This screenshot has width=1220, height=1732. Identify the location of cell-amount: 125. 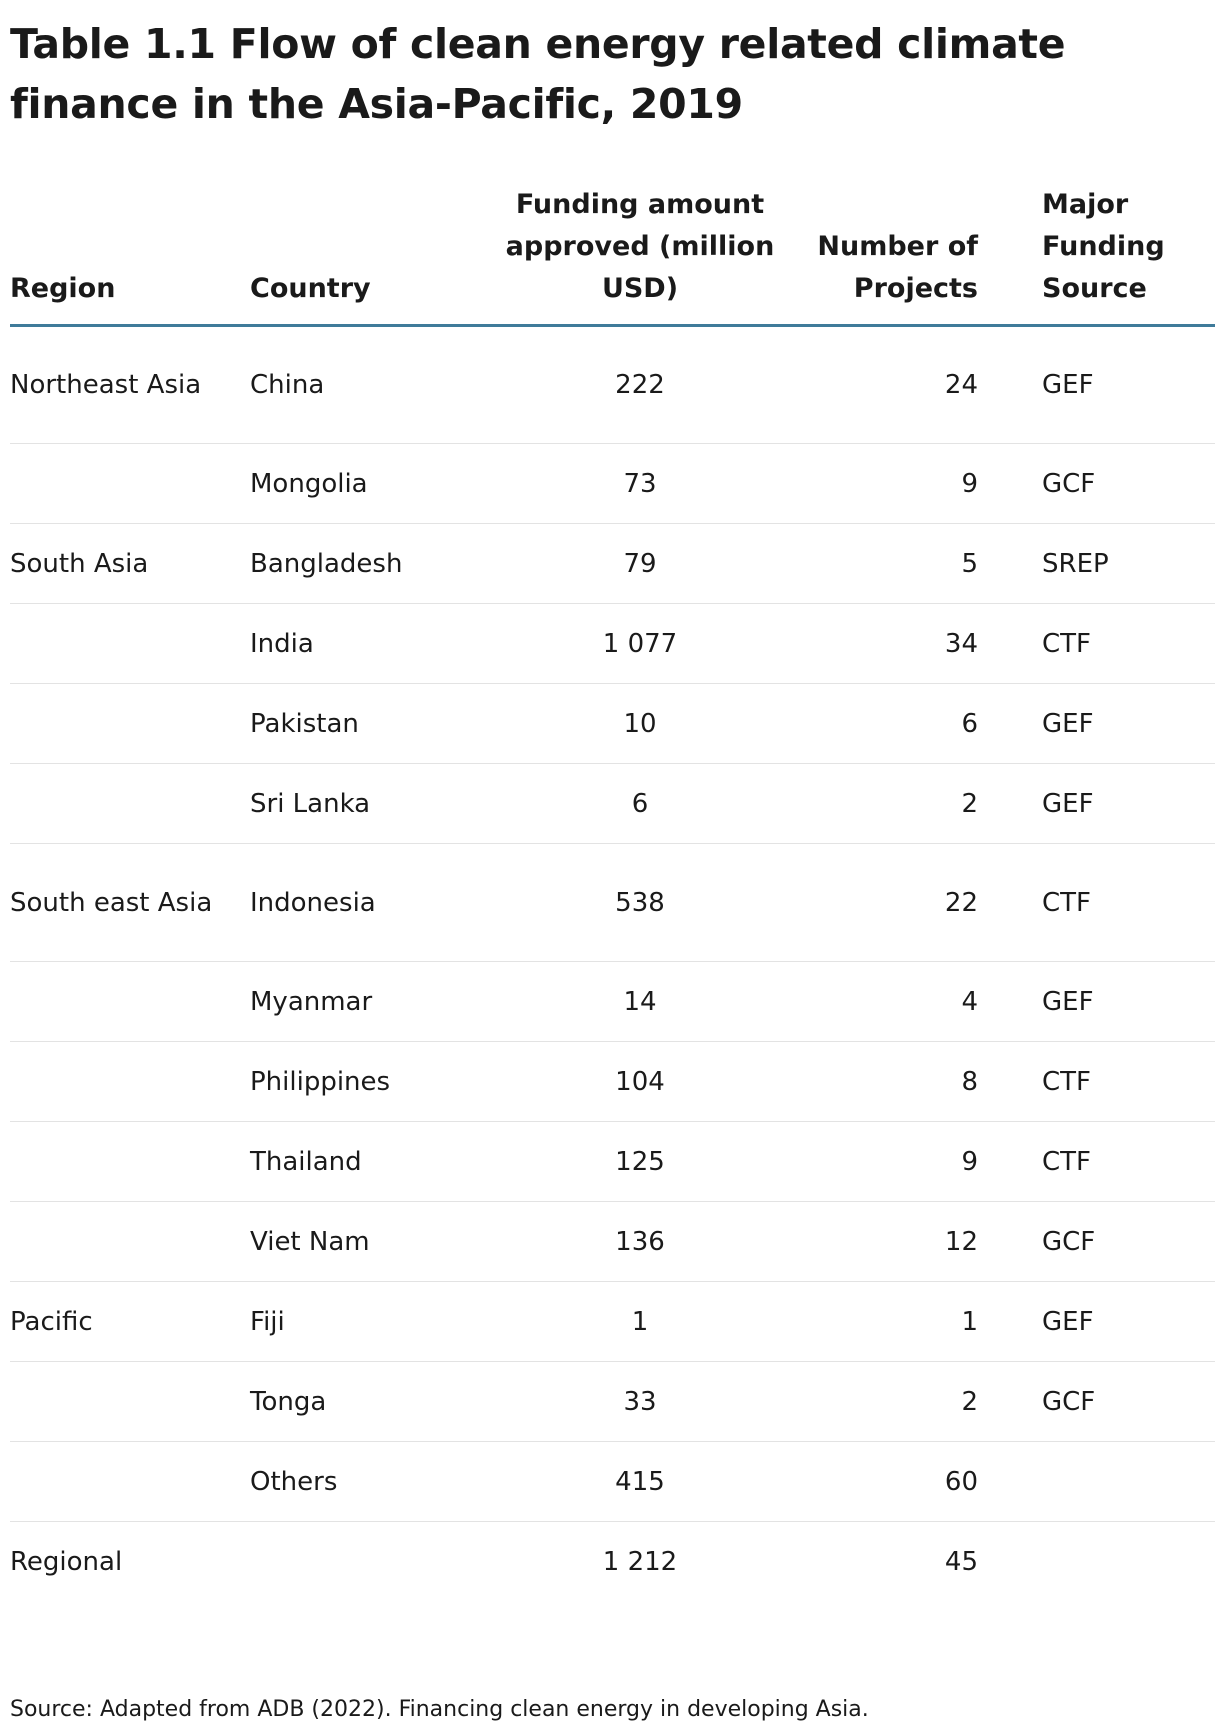
(640, 1161).